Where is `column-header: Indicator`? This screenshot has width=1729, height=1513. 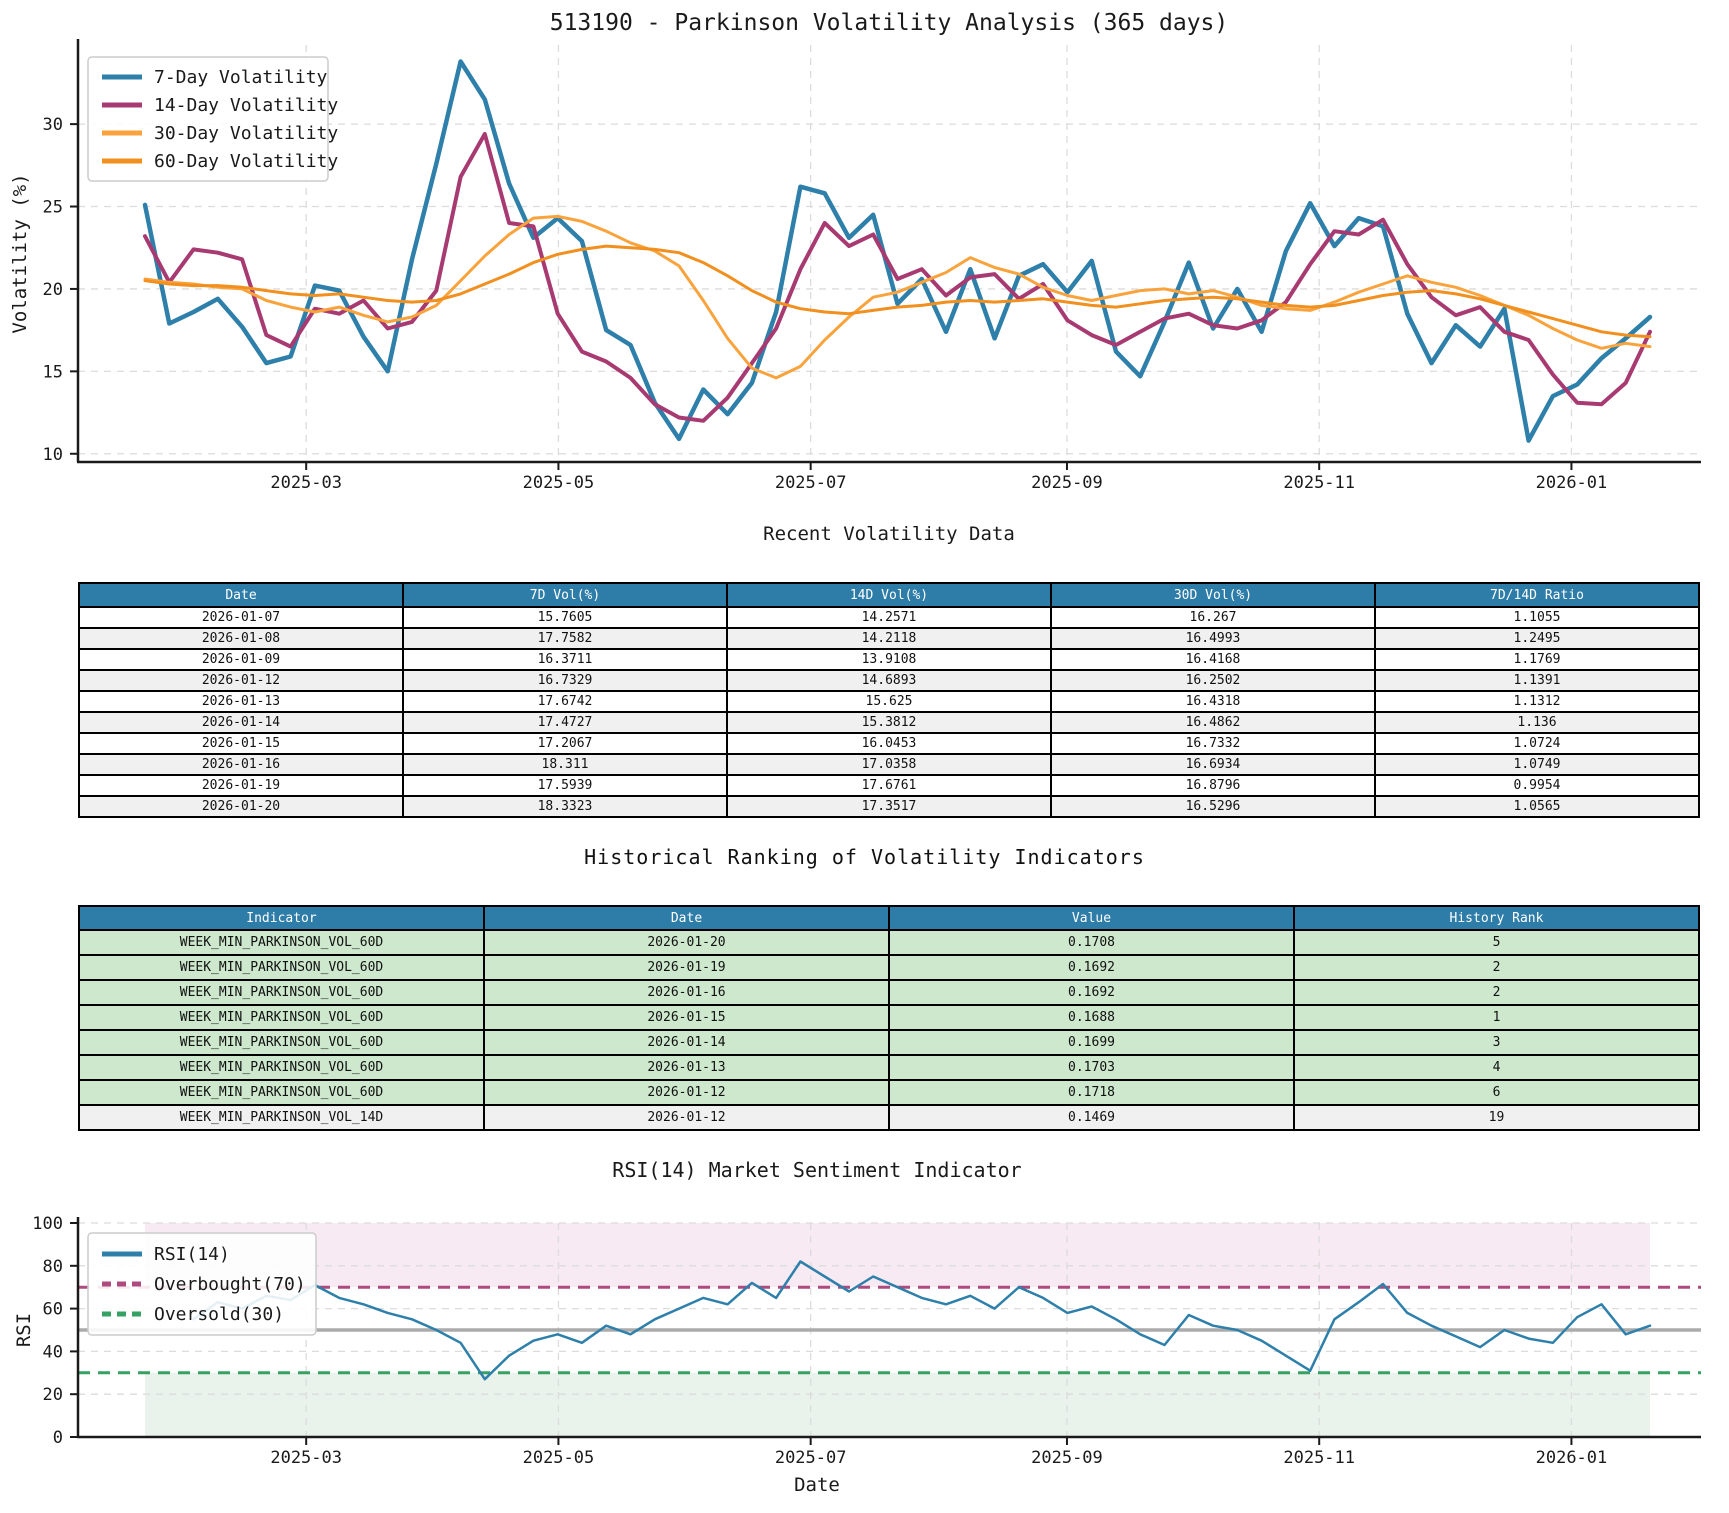 column-header: Indicator is located at coordinates (281, 918).